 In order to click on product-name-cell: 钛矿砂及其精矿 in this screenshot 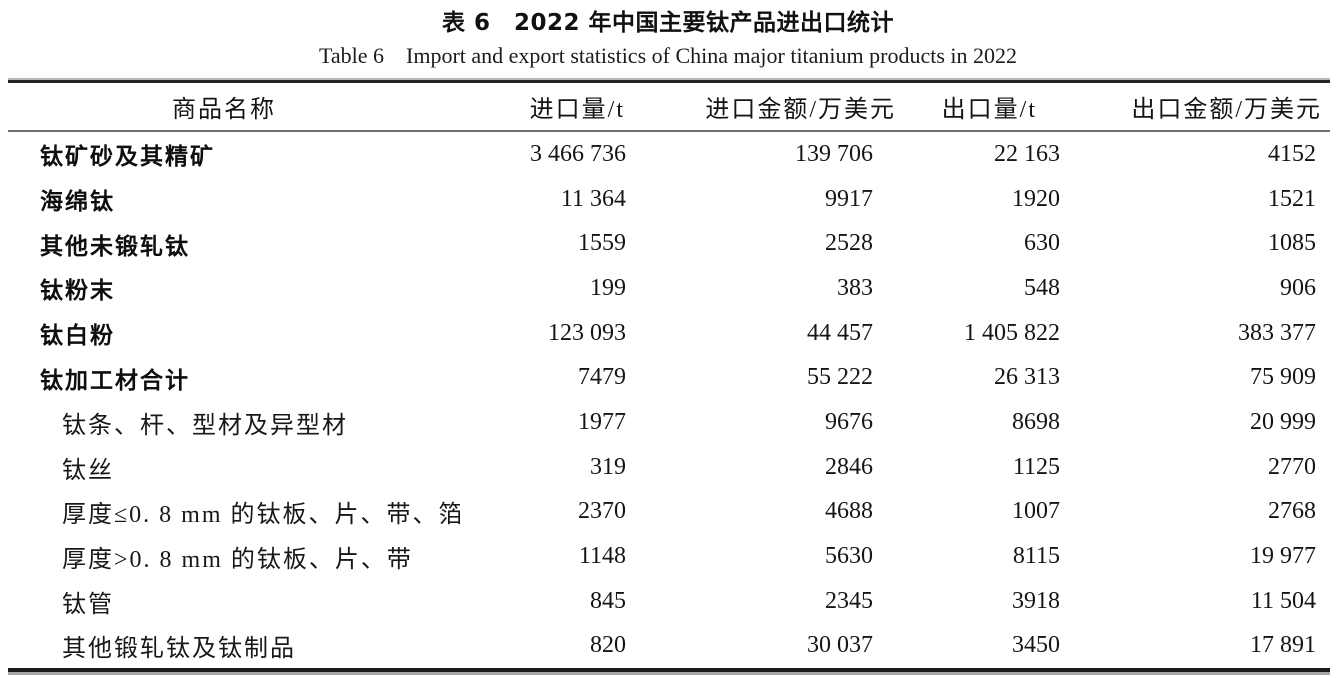, I will do `click(127, 157)`.